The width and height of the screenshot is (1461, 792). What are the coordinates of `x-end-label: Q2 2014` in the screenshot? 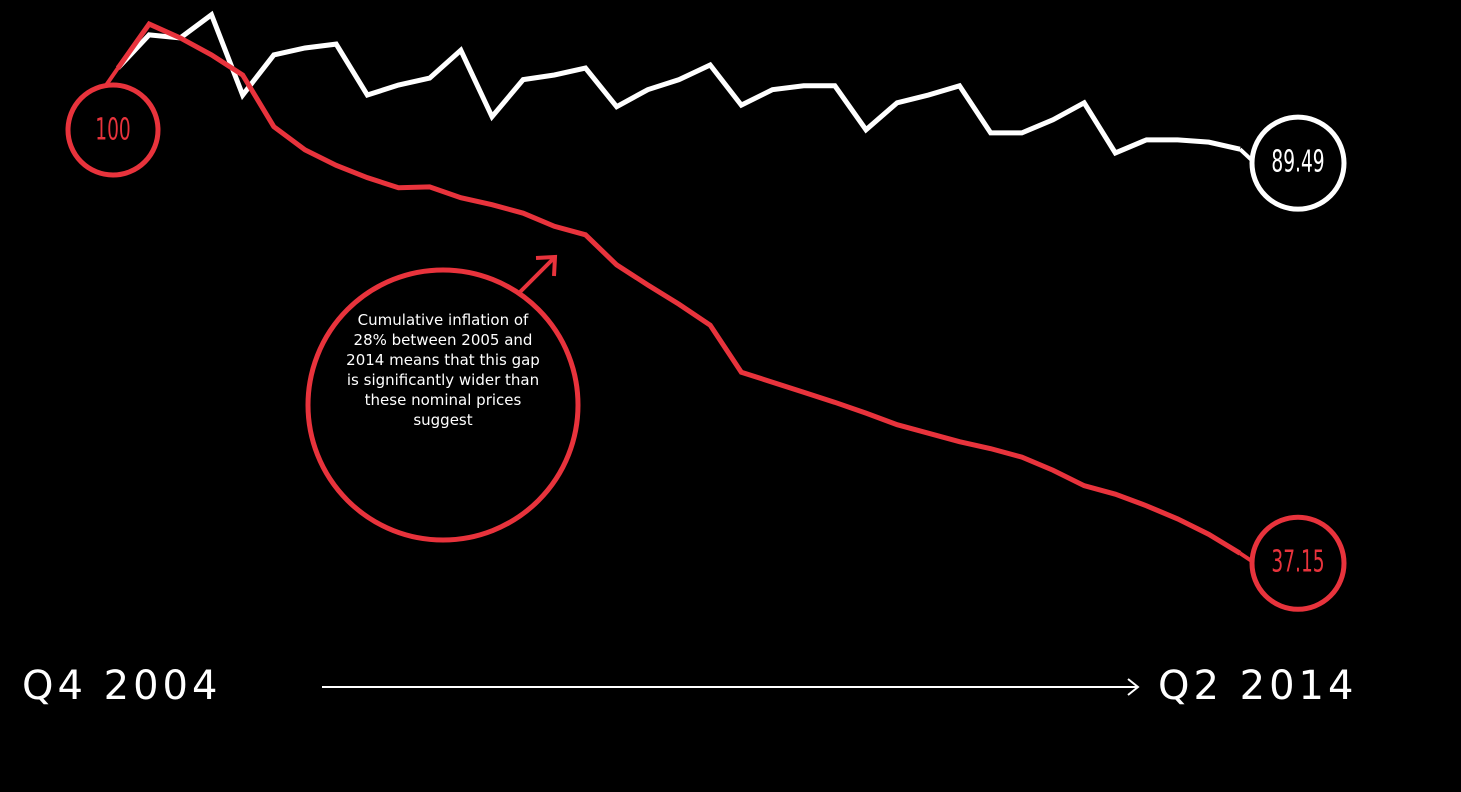 It's located at (1257, 686).